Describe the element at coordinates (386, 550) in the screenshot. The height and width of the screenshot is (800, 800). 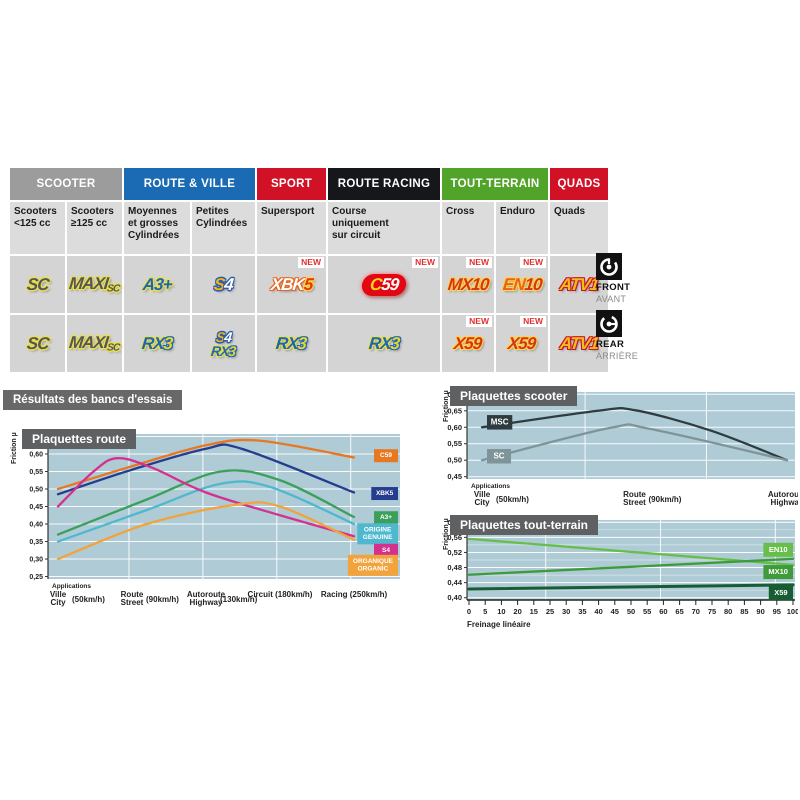
I see `series-label-s4: S4` at that location.